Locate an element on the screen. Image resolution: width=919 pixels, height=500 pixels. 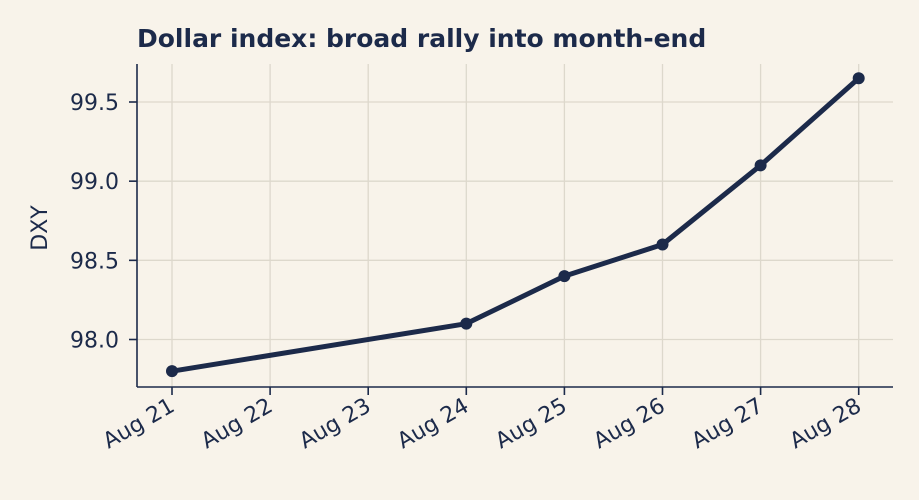
y-tick-label: 99.5 is located at coordinates (94, 103).